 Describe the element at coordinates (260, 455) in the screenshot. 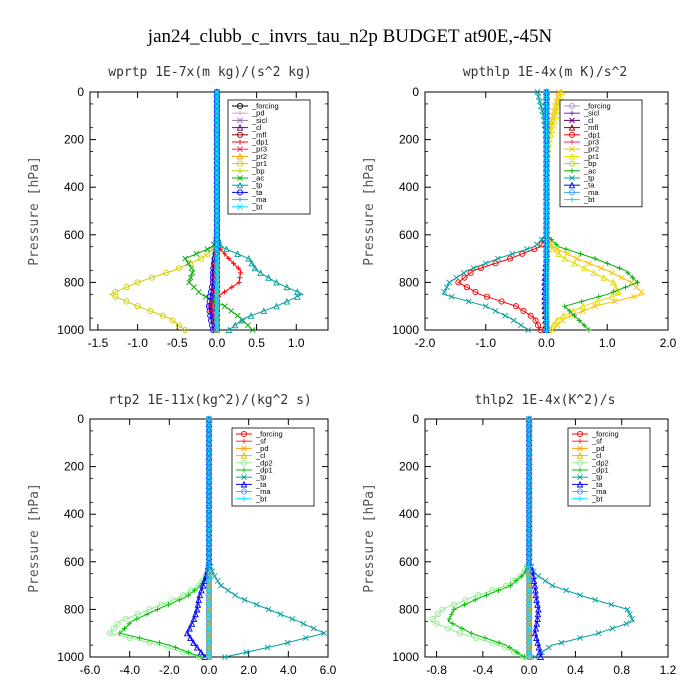

I see `legend-label: _cl` at that location.